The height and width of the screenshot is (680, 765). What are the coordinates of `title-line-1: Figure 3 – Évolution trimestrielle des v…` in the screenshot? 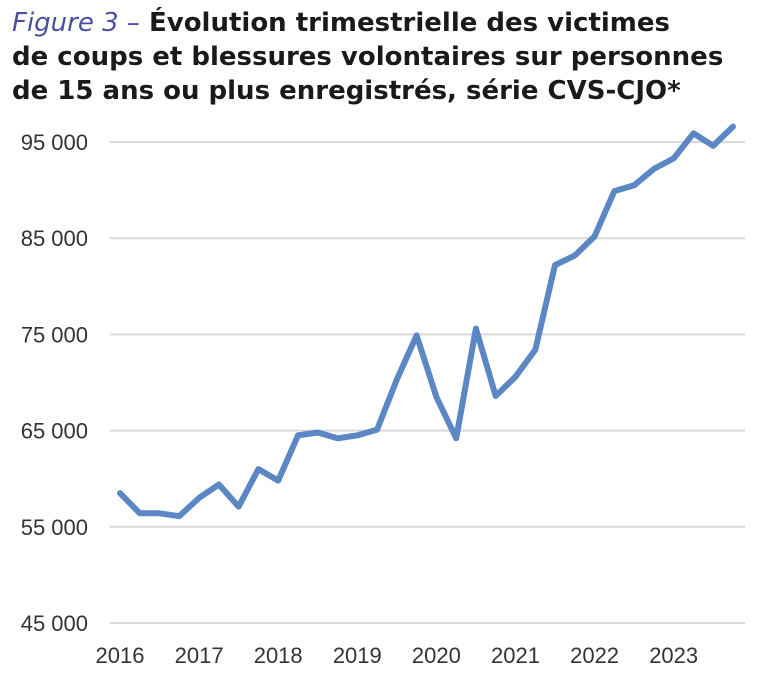 It's located at (384, 23).